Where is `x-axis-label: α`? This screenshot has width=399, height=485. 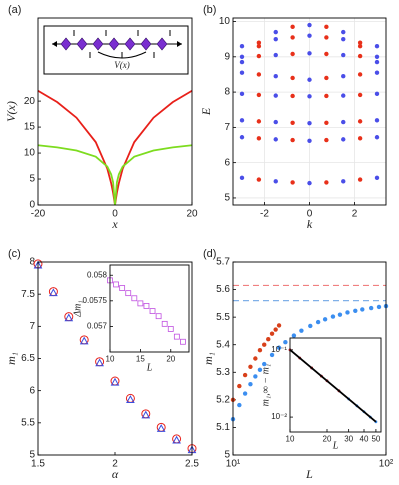
x-axis-label: α is located at coordinates (115, 474).